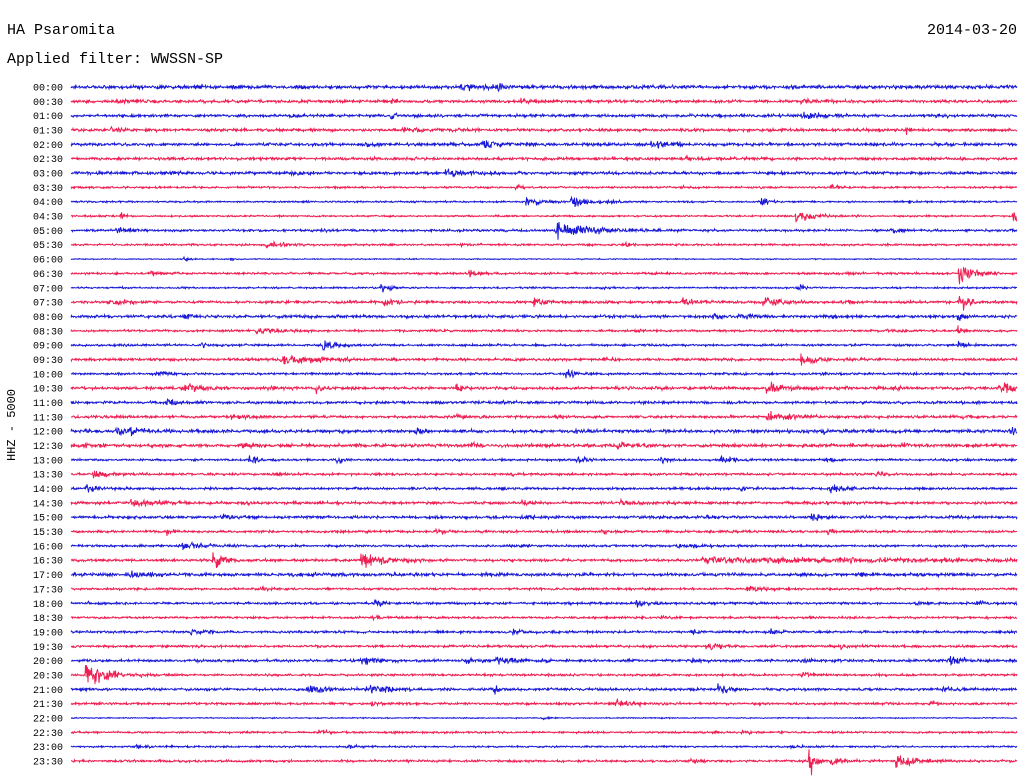 Image resolution: width=1024 pixels, height=780 pixels. Describe the element at coordinates (48, 418) in the screenshot. I see `row-time-label: 11:30` at that location.